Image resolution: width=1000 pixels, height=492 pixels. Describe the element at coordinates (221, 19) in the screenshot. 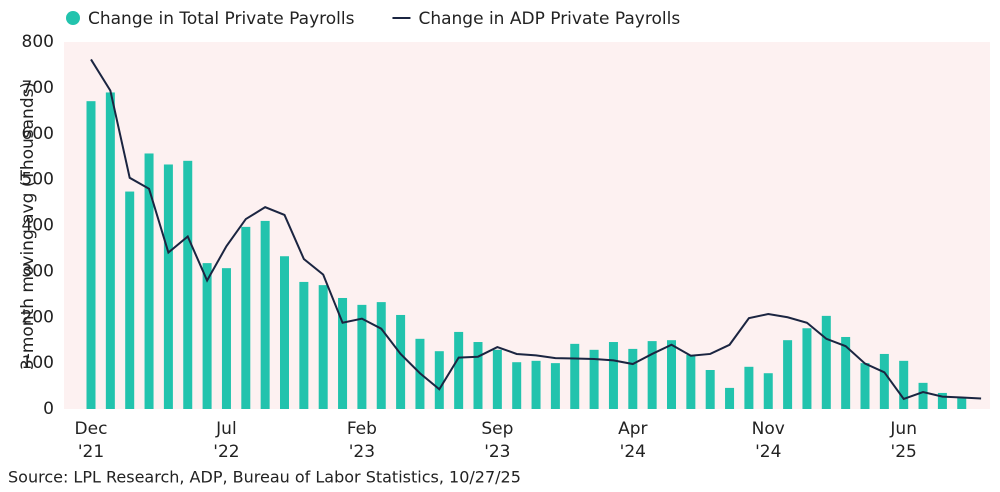

I see `legend-label: Change in Total Private Payrolls` at that location.